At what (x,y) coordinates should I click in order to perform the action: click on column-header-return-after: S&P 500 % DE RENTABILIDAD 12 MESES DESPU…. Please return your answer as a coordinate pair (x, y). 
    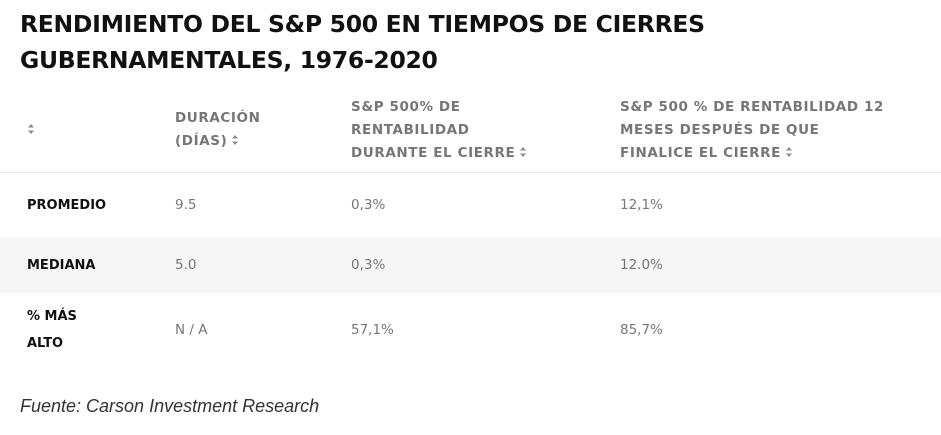
    Looking at the image, I should click on (774, 130).